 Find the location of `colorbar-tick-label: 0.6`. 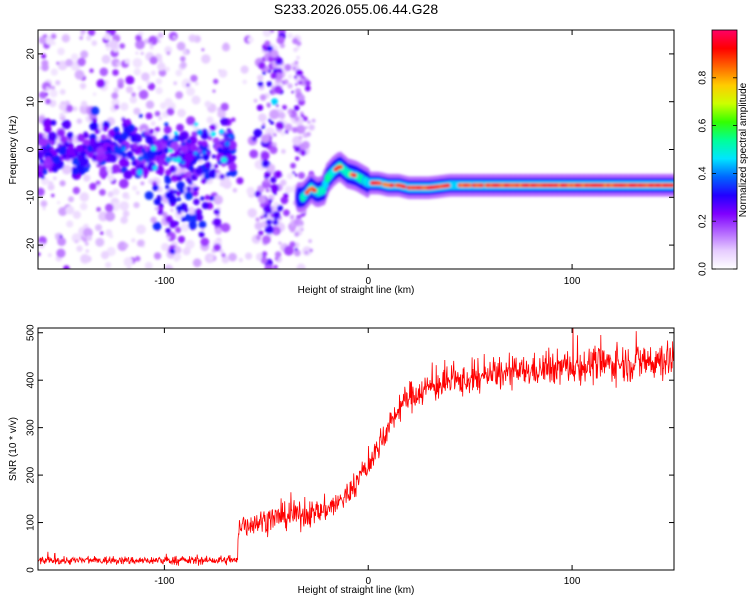

colorbar-tick-label: 0.6 is located at coordinates (703, 125).